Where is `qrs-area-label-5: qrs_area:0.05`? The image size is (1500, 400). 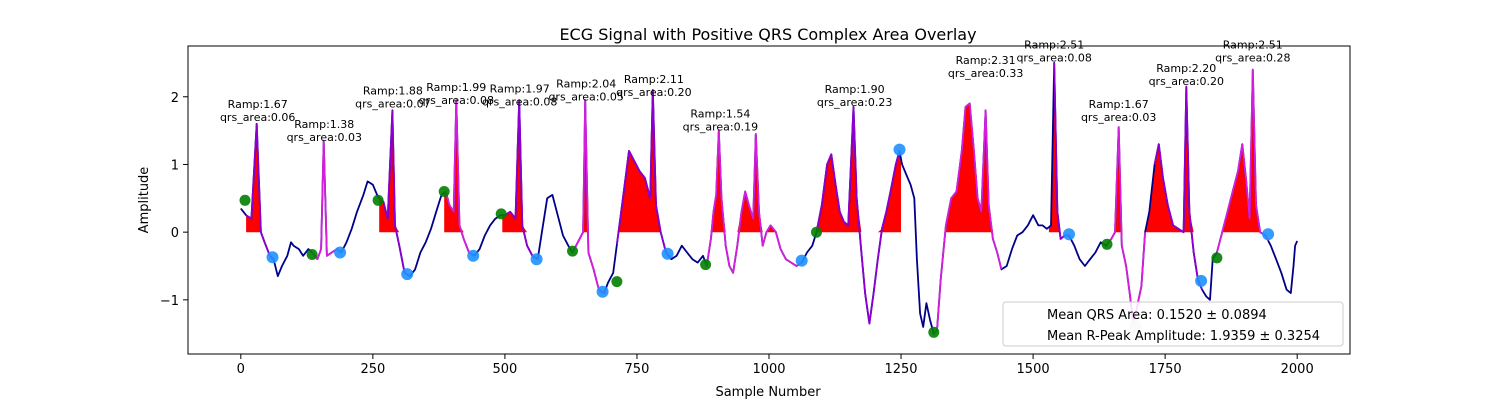 qrs-area-label-5: qrs_area:0.05 is located at coordinates (585, 97).